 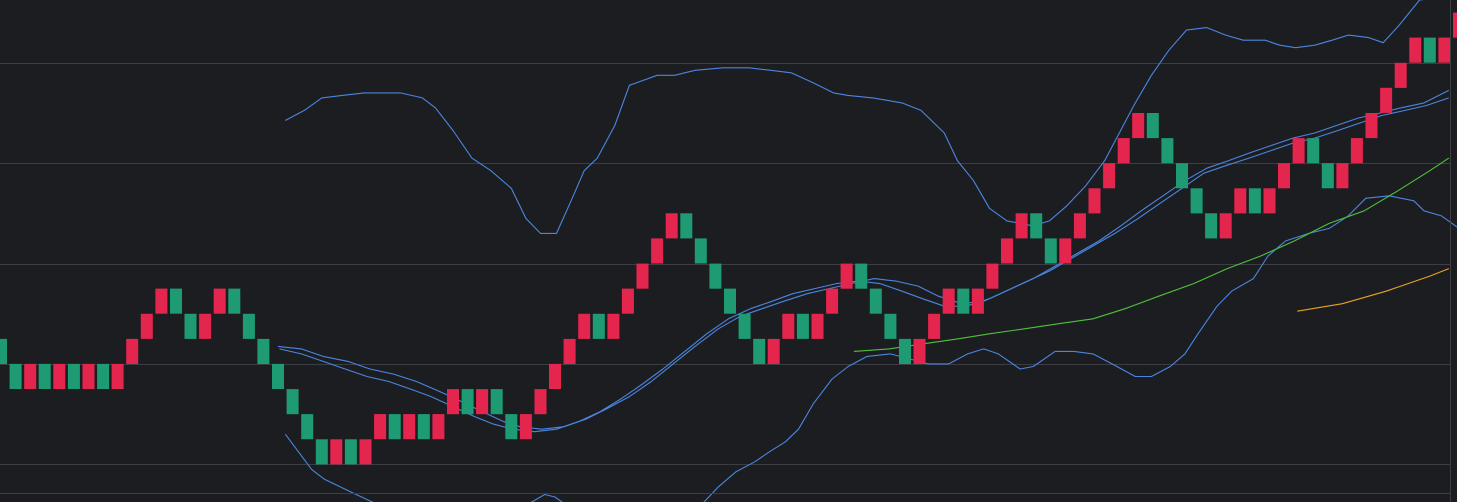 What do you see at coordinates (1373, 290) in the screenshot?
I see `indicator-line` at bounding box center [1373, 290].